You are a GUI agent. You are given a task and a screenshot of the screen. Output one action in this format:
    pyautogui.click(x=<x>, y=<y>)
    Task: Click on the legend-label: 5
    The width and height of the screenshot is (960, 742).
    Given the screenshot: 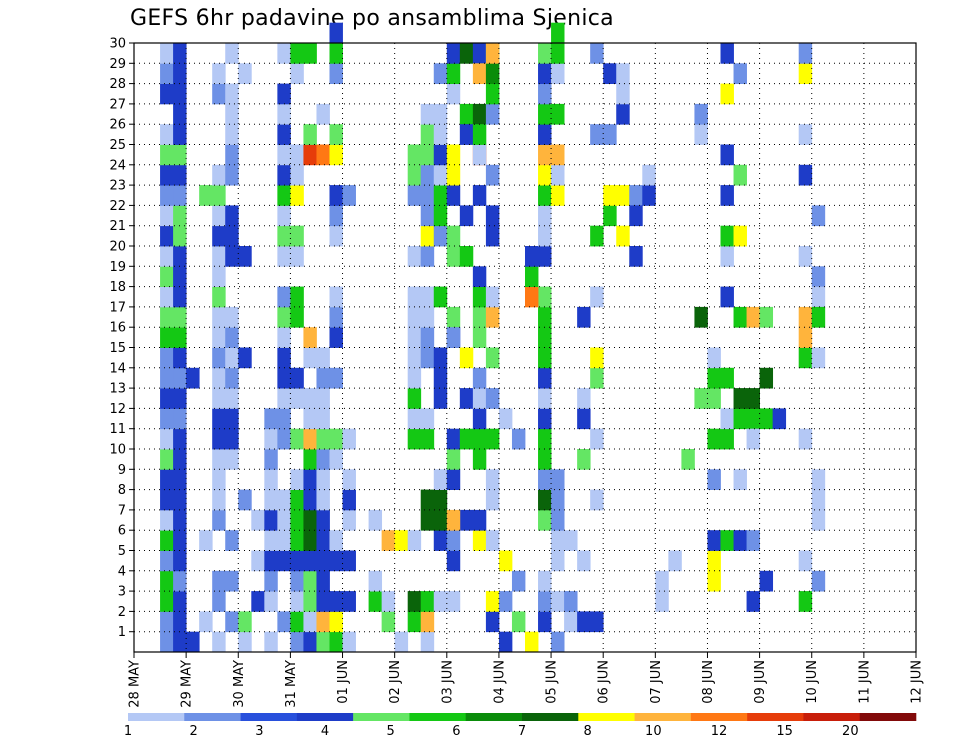 What is the action you would take?
    pyautogui.click(x=391, y=731)
    